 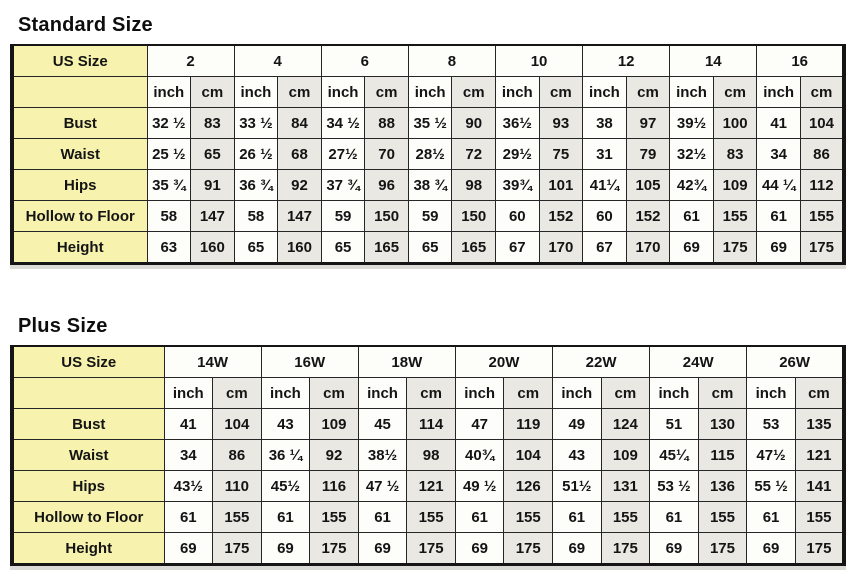 I want to click on value-inch: 40¾, so click(x=479, y=455).